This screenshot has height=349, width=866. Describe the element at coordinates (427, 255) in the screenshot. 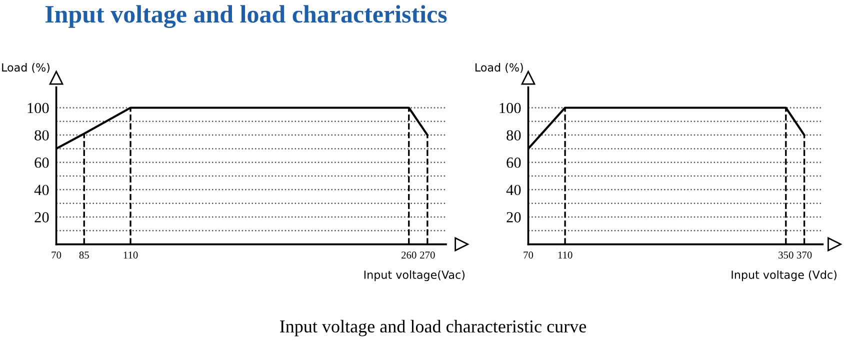

I see `x-tick-label: 270` at that location.